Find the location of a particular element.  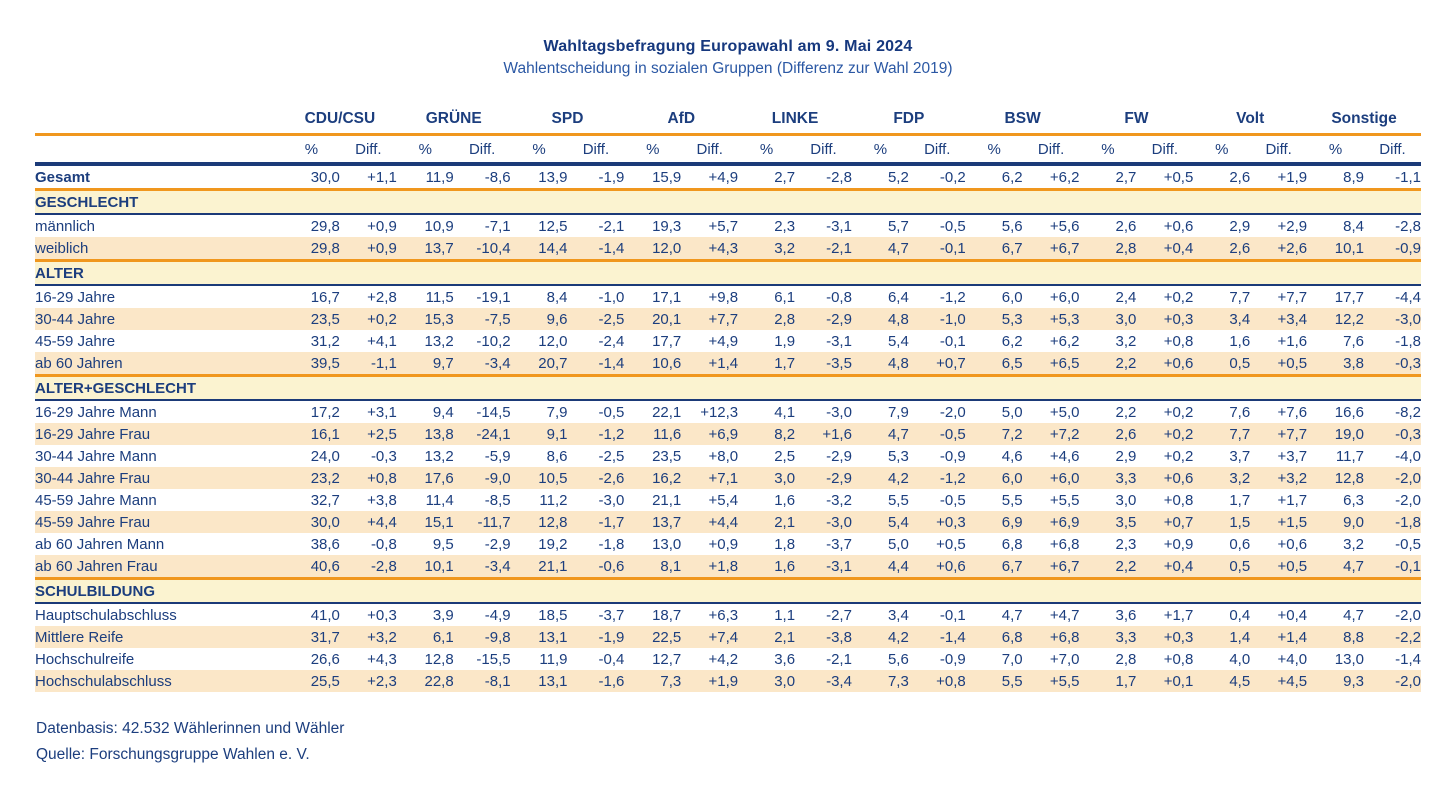

section-header: SCHULBILDUNG is located at coordinates (728, 590).